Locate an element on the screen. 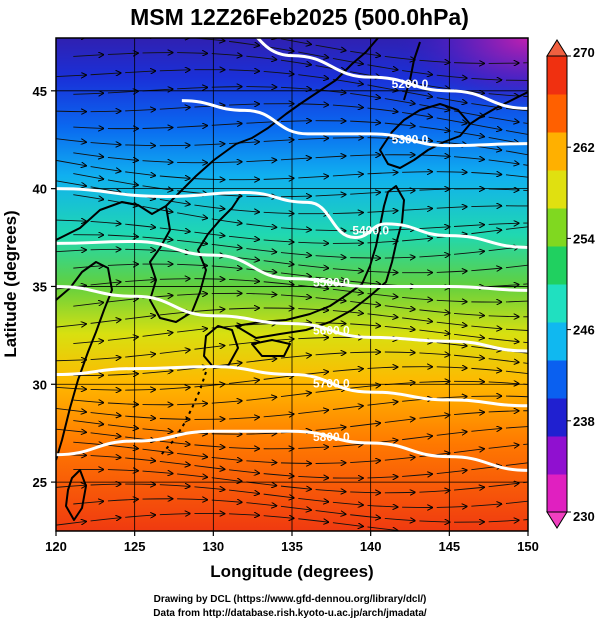 The image size is (599, 625). x-tick-label: 140 is located at coordinates (371, 546).